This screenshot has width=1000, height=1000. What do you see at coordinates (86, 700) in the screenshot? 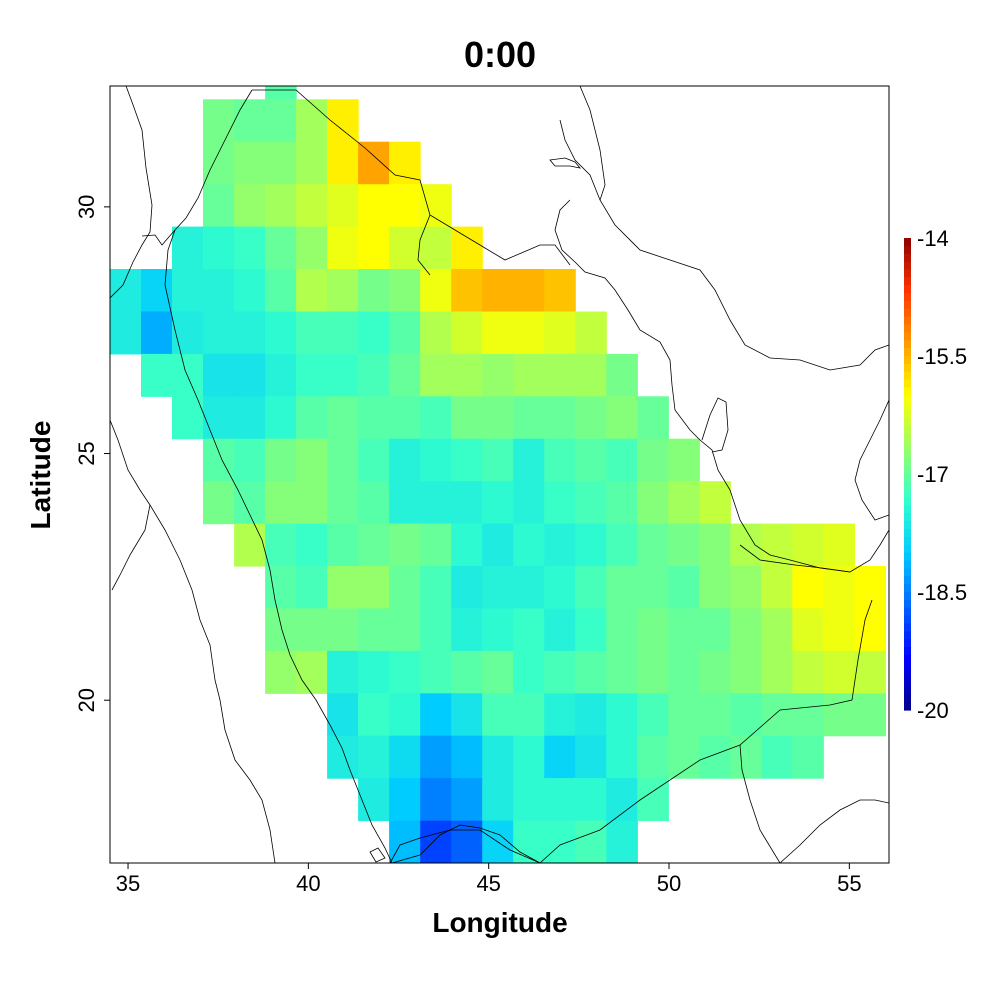
I see `y-tick-label: 20` at bounding box center [86, 700].